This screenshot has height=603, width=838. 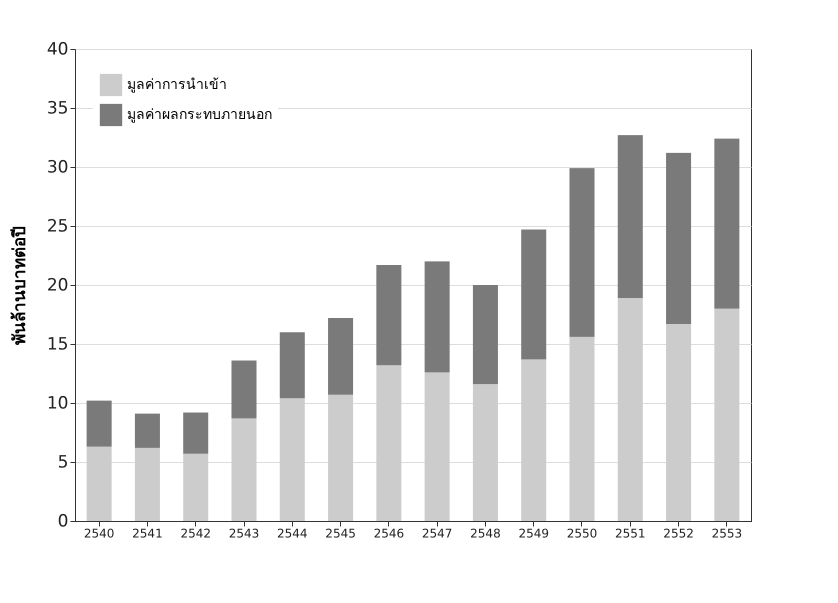 What do you see at coordinates (727, 533) in the screenshot?
I see `x-tick-label: 2553` at bounding box center [727, 533].